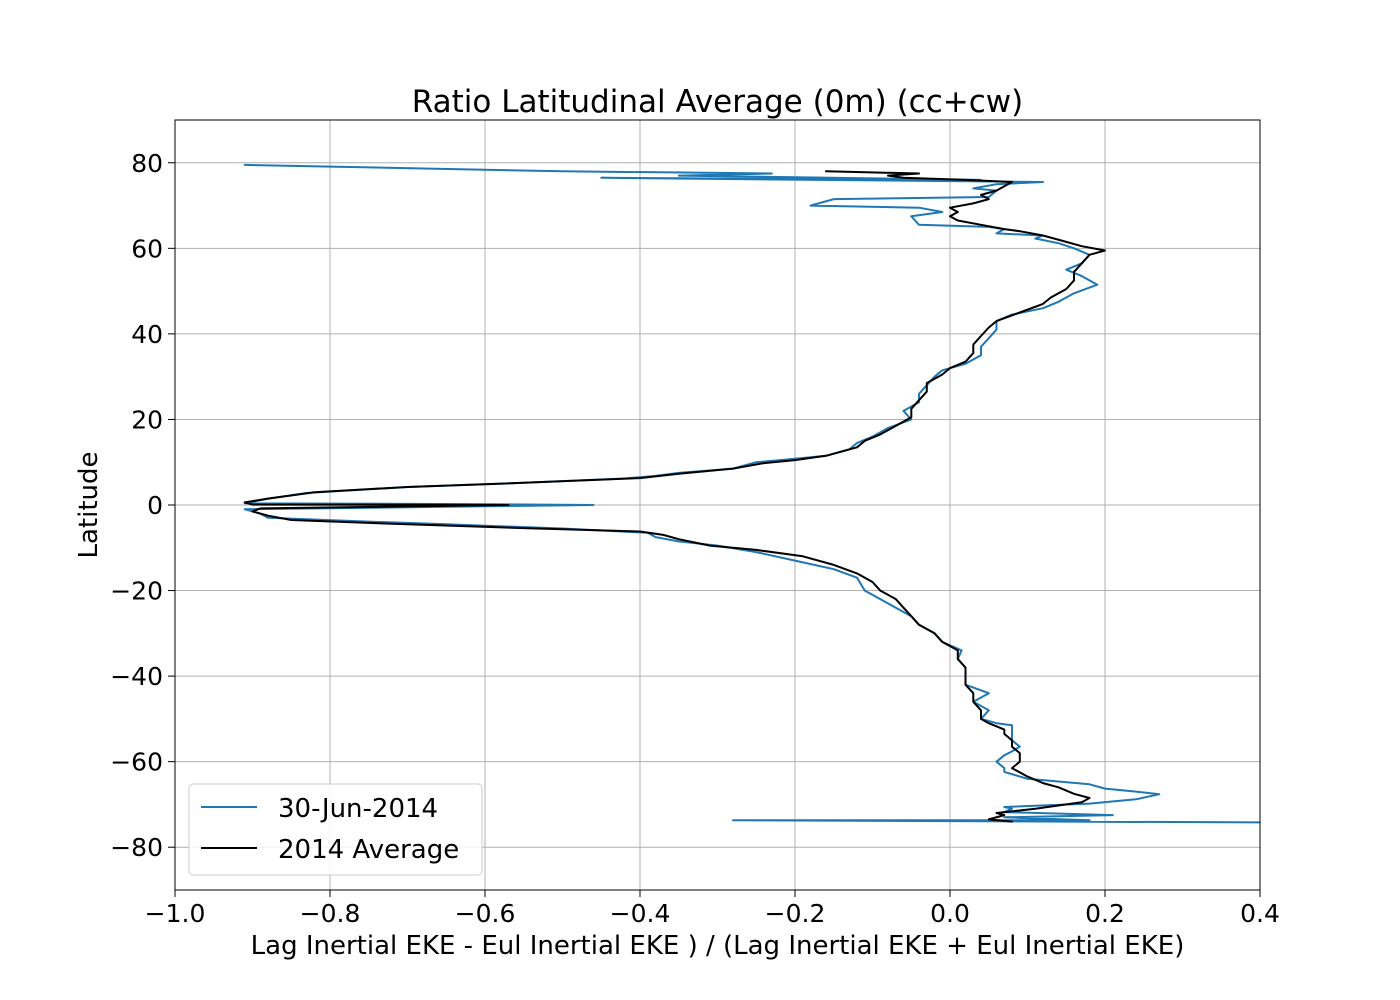 This screenshot has height=1000, width=1400. What do you see at coordinates (155, 505) in the screenshot?
I see `y-tick-label-0: 0` at bounding box center [155, 505].